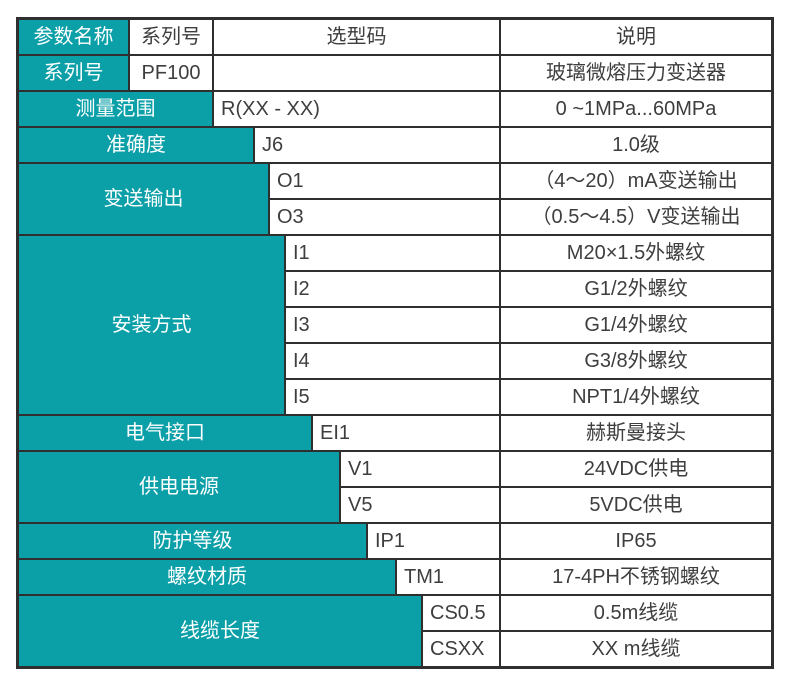  What do you see at coordinates (636, 253) in the screenshot?
I see `desc-cell: M20×1.5外螺纹` at bounding box center [636, 253].